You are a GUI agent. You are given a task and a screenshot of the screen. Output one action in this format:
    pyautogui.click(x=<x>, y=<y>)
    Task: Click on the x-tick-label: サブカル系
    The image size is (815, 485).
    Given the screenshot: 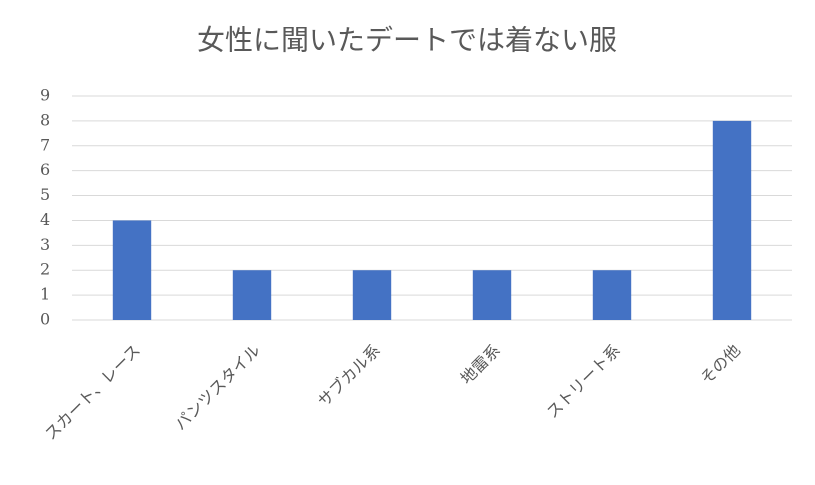 What is the action you would take?
    pyautogui.click(x=349, y=376)
    